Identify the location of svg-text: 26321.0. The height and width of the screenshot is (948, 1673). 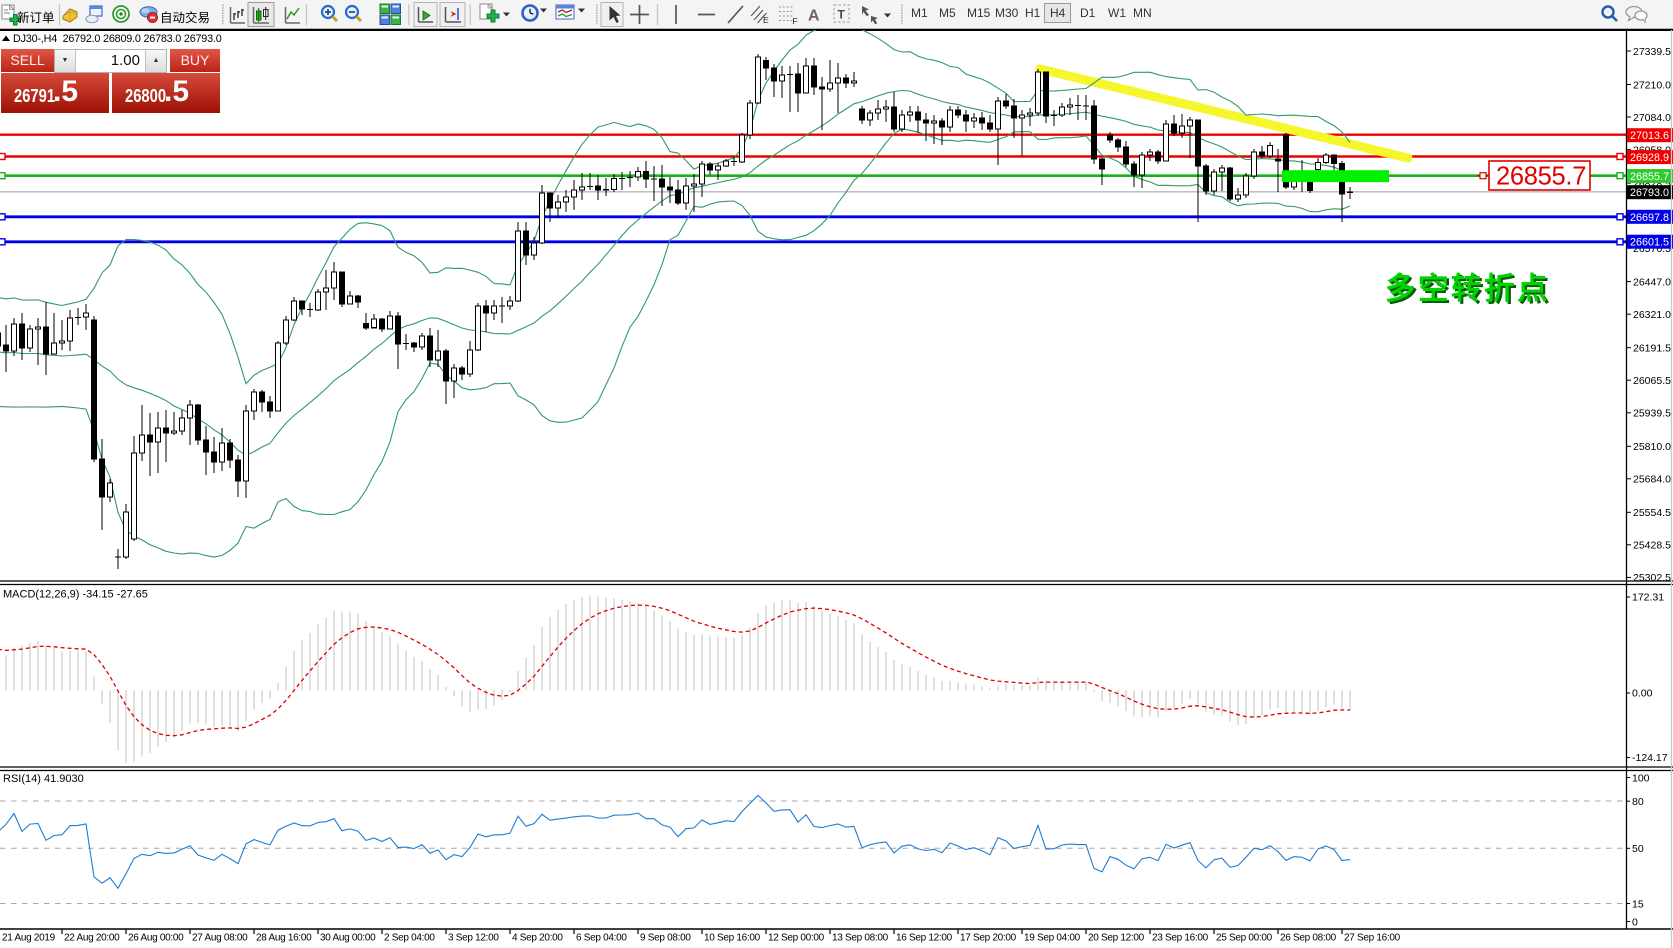
(1652, 315).